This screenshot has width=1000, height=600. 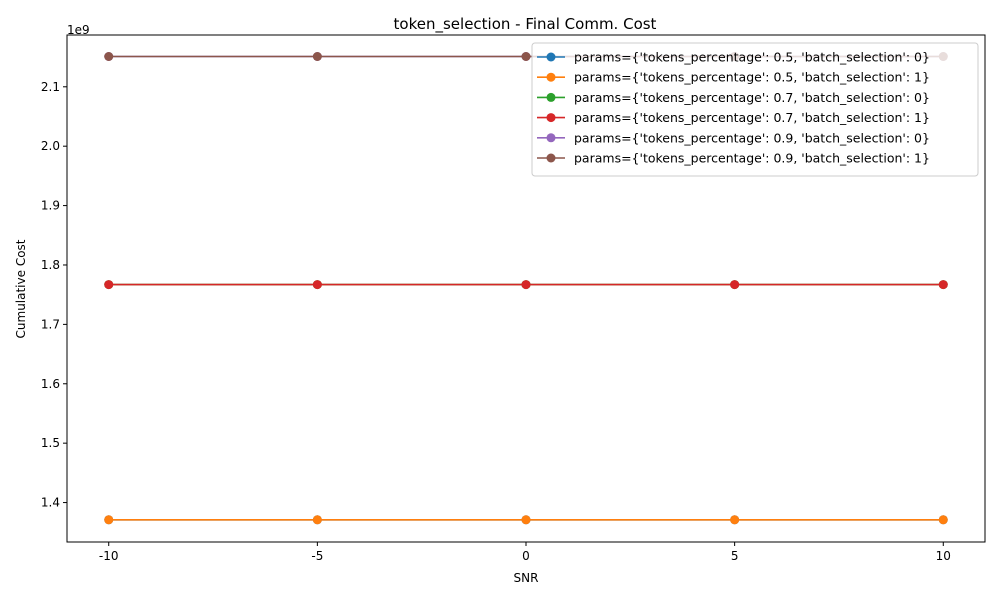 What do you see at coordinates (50, 146) in the screenshot?
I see `y-tick-label: 2.0` at bounding box center [50, 146].